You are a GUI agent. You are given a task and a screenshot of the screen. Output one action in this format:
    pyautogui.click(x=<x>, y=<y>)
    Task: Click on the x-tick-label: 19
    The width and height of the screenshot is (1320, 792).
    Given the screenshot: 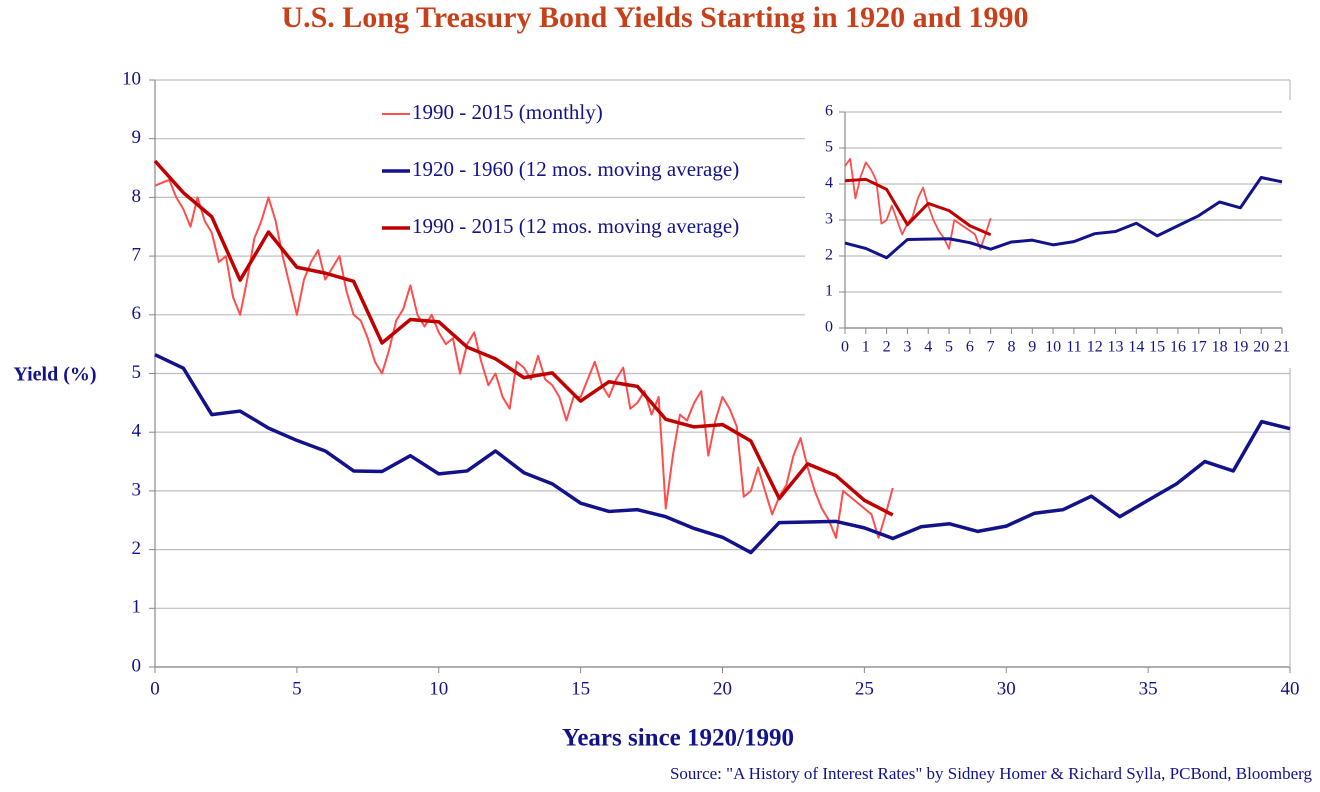 What is the action you would take?
    pyautogui.click(x=1240, y=347)
    